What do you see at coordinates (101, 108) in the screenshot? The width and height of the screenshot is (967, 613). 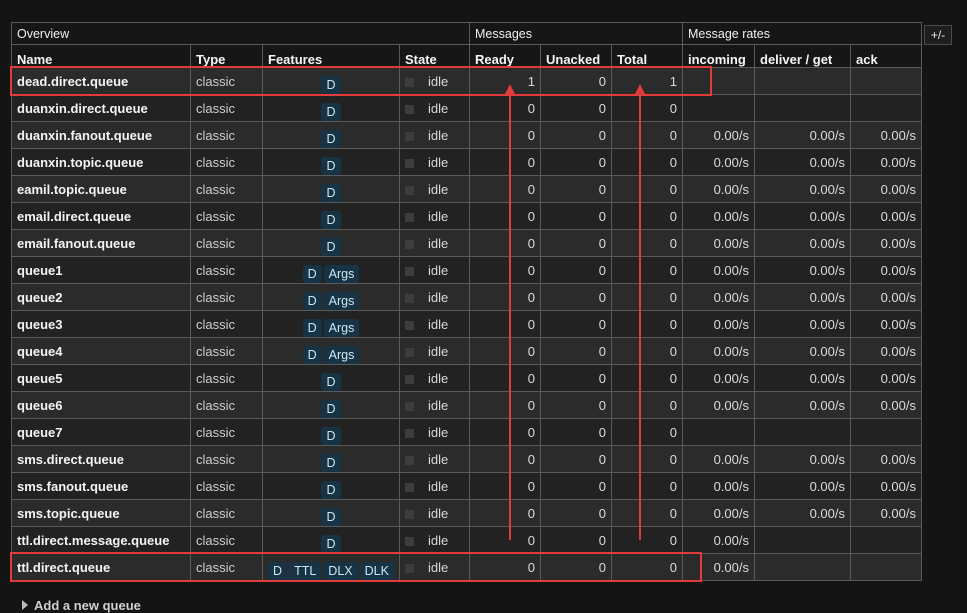 I see `queue-name-link: duanxin.direct.queue` at bounding box center [101, 108].